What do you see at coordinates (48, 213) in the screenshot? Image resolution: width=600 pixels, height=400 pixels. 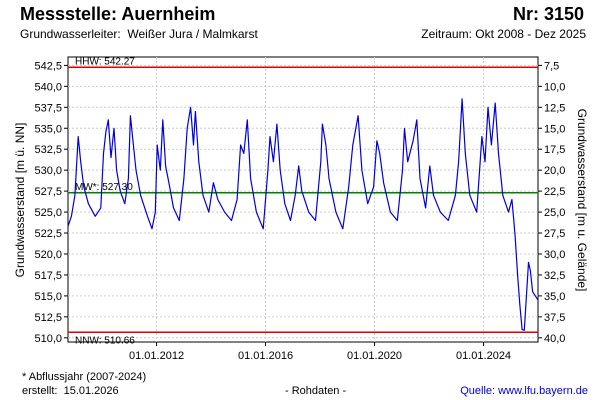 I see `y-tick-label: 525,0` at bounding box center [48, 213].